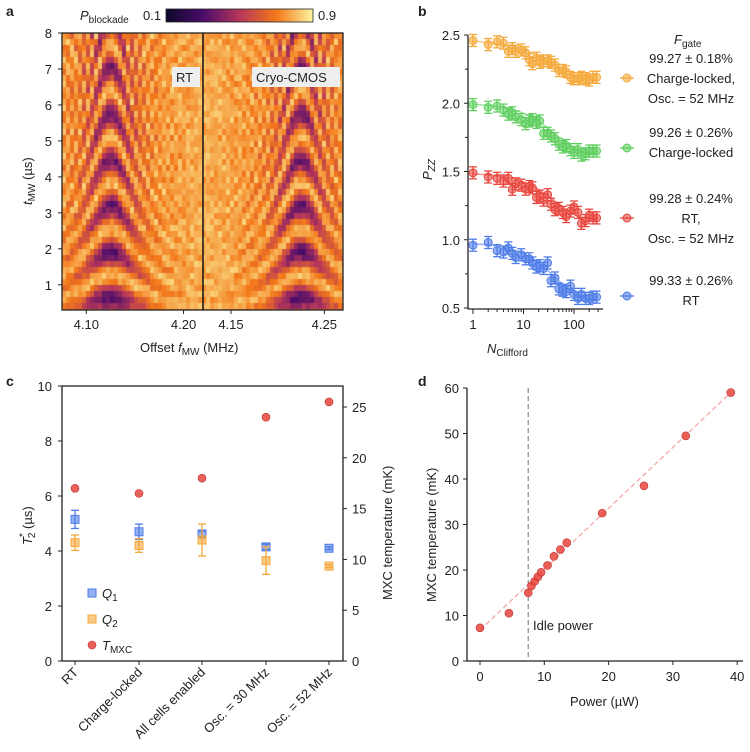  What do you see at coordinates (451, 103) in the screenshot?
I see `y-tick-label-b: 2.0` at bounding box center [451, 103].